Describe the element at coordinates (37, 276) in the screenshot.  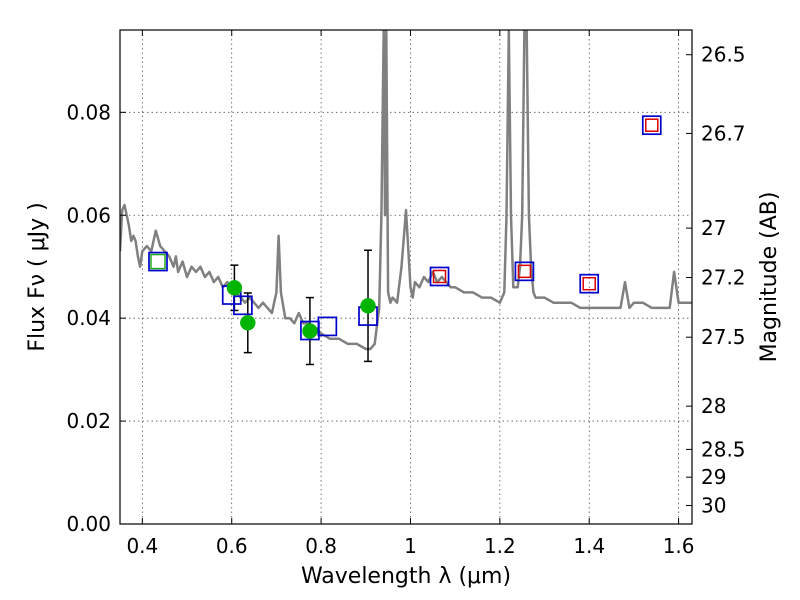
I see `y-axis-label: Flux Fν ( μJy )` at that location.